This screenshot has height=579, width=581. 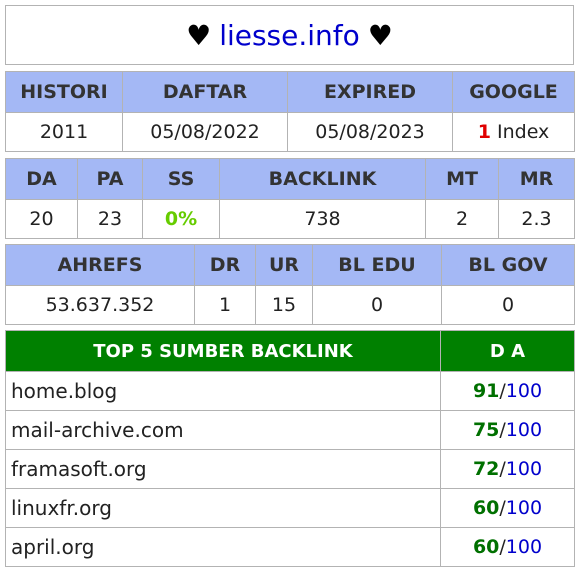 What do you see at coordinates (486, 430) in the screenshot?
I see `backlink-da-value: 75` at bounding box center [486, 430].